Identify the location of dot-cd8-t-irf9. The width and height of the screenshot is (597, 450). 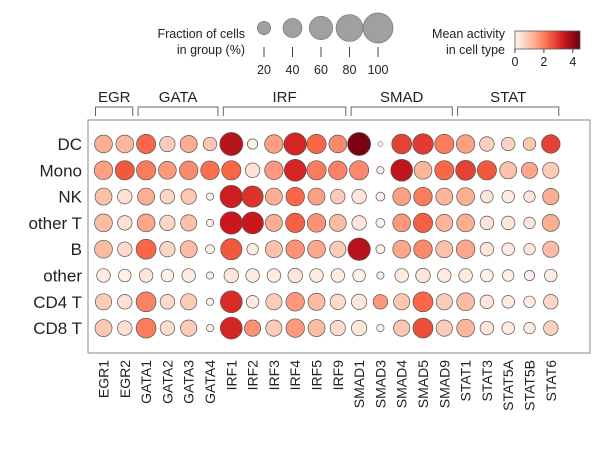
(337, 328).